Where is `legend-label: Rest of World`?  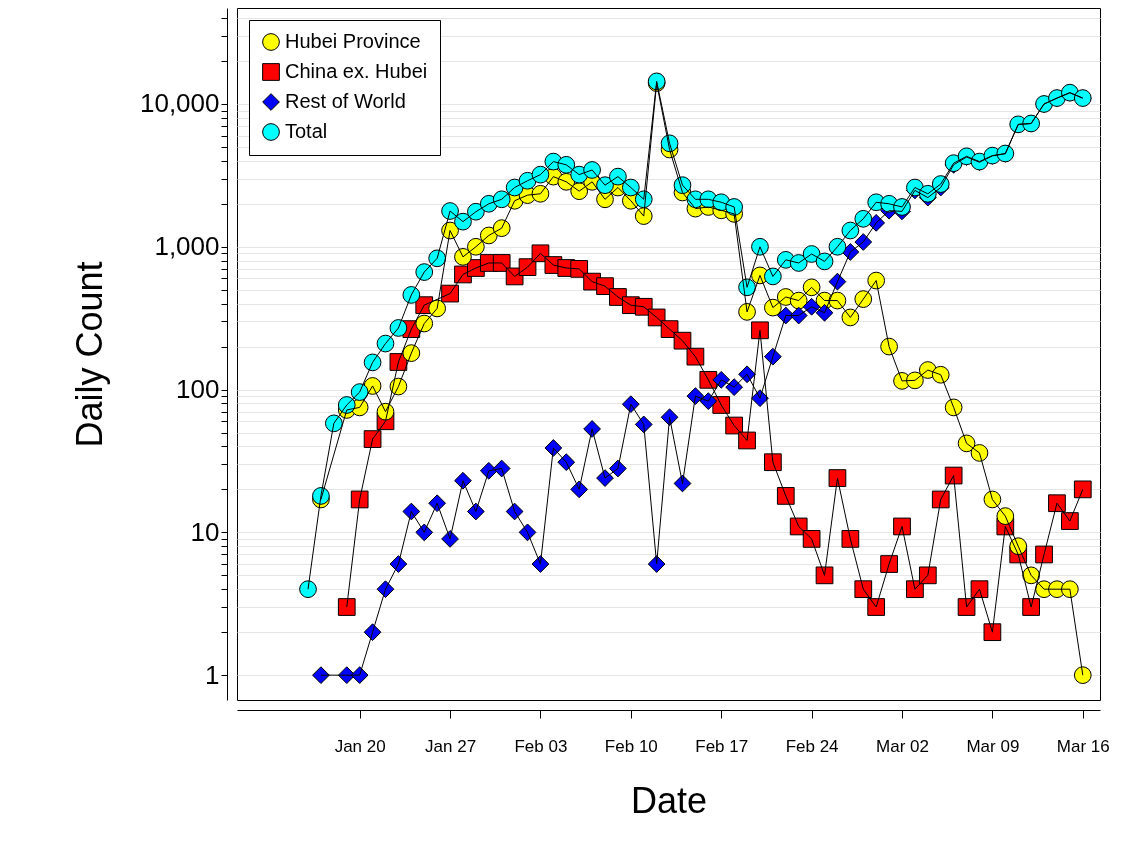
legend-label: Rest of World is located at coordinates (345, 101).